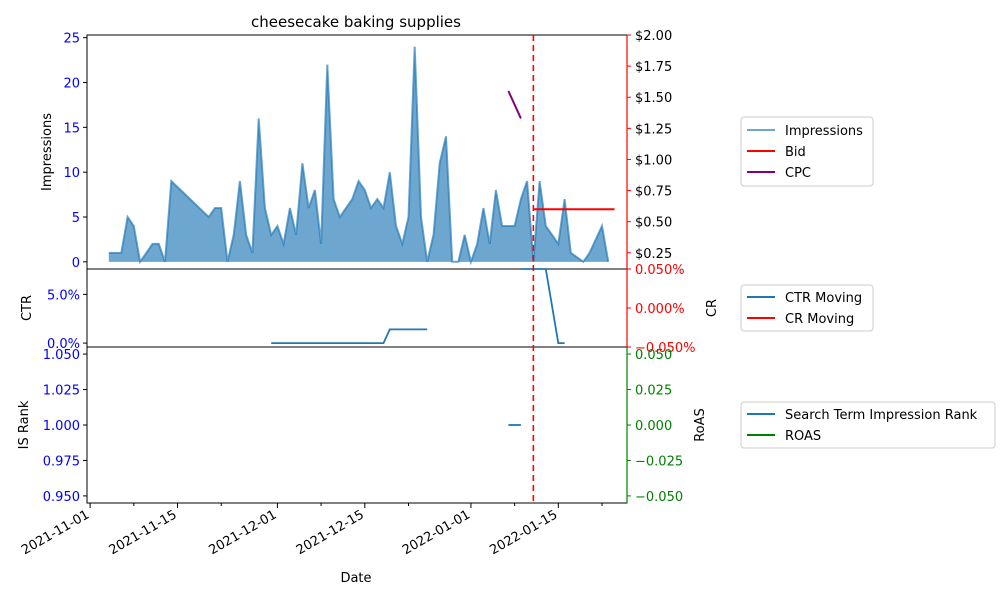 The image size is (1000, 600). I want to click on bid-tick-label: $2.00, so click(653, 36).